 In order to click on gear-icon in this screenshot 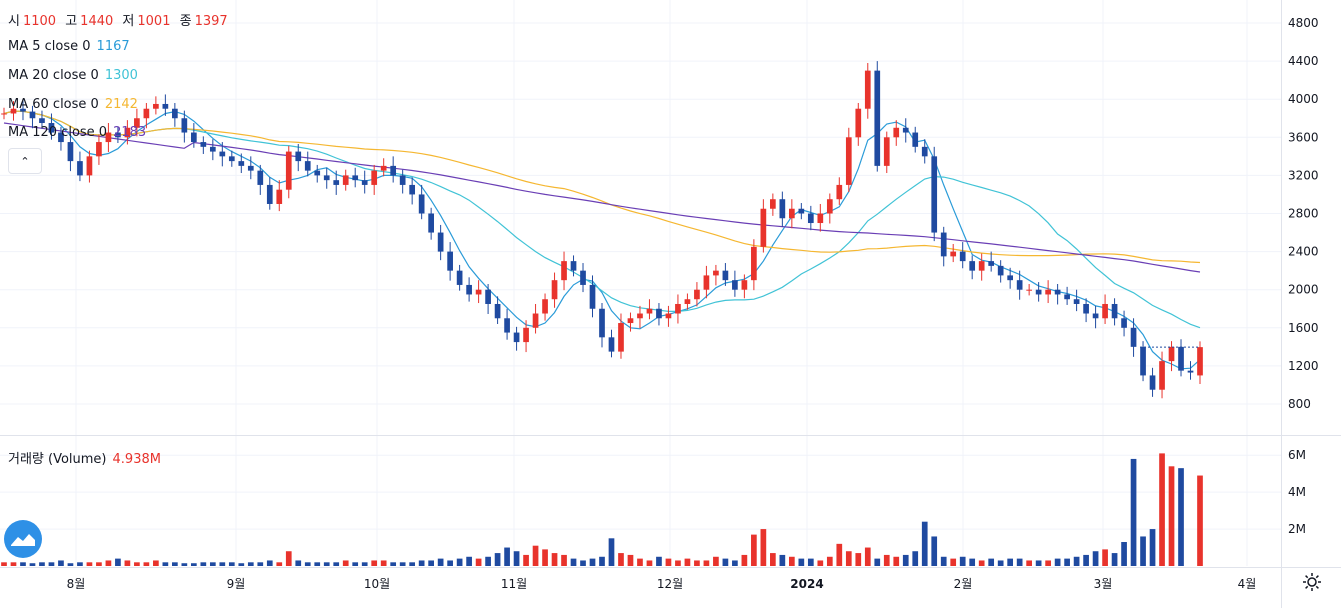, I will do `click(1312, 582)`.